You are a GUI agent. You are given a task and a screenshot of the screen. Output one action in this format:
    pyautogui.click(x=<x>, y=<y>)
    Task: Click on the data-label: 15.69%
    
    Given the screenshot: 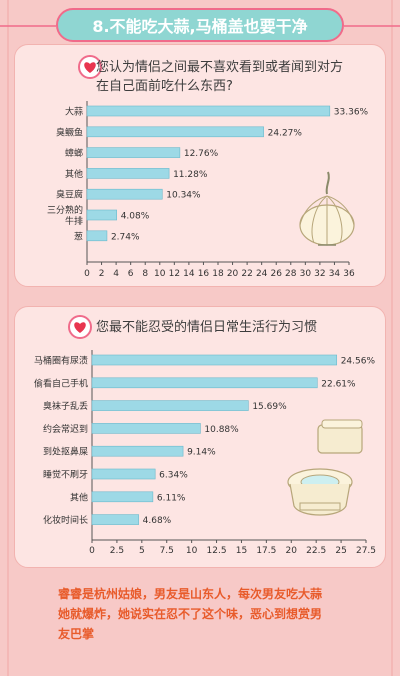 What is the action you would take?
    pyautogui.click(x=269, y=407)
    